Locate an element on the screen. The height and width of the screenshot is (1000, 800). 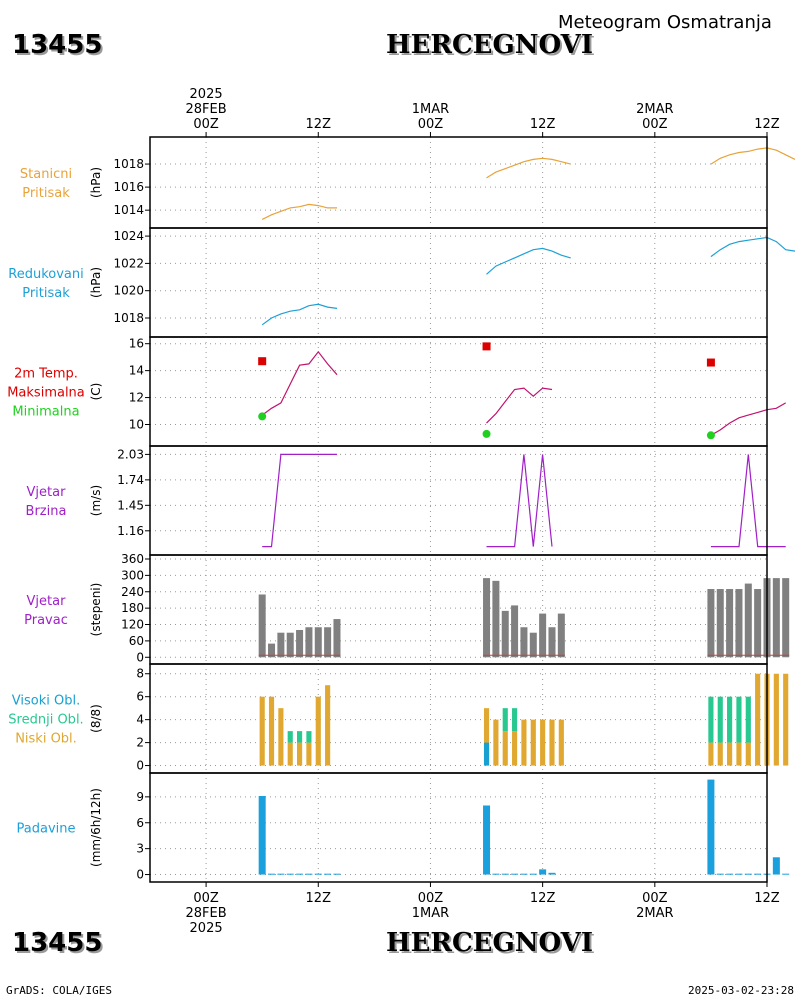
top-time-label: 2MAR is located at coordinates (654, 109).